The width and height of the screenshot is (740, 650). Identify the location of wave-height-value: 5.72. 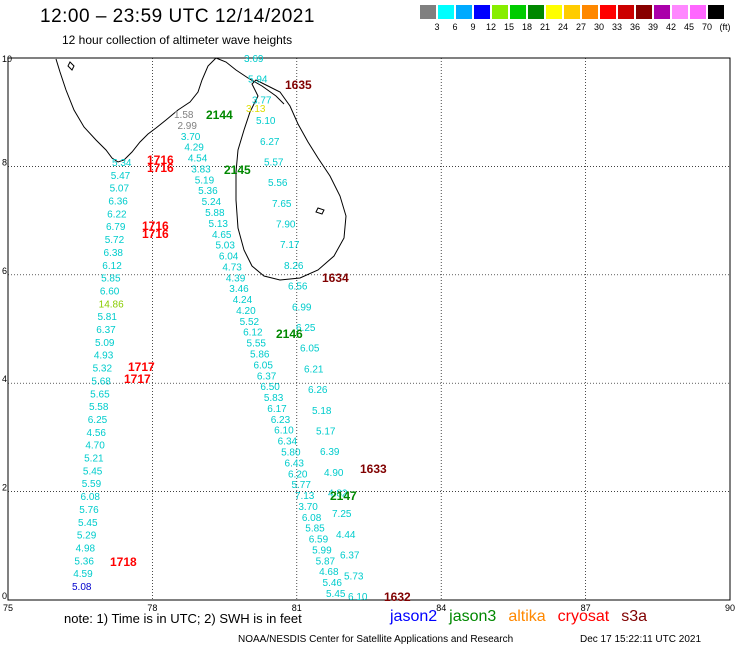
(115, 240).